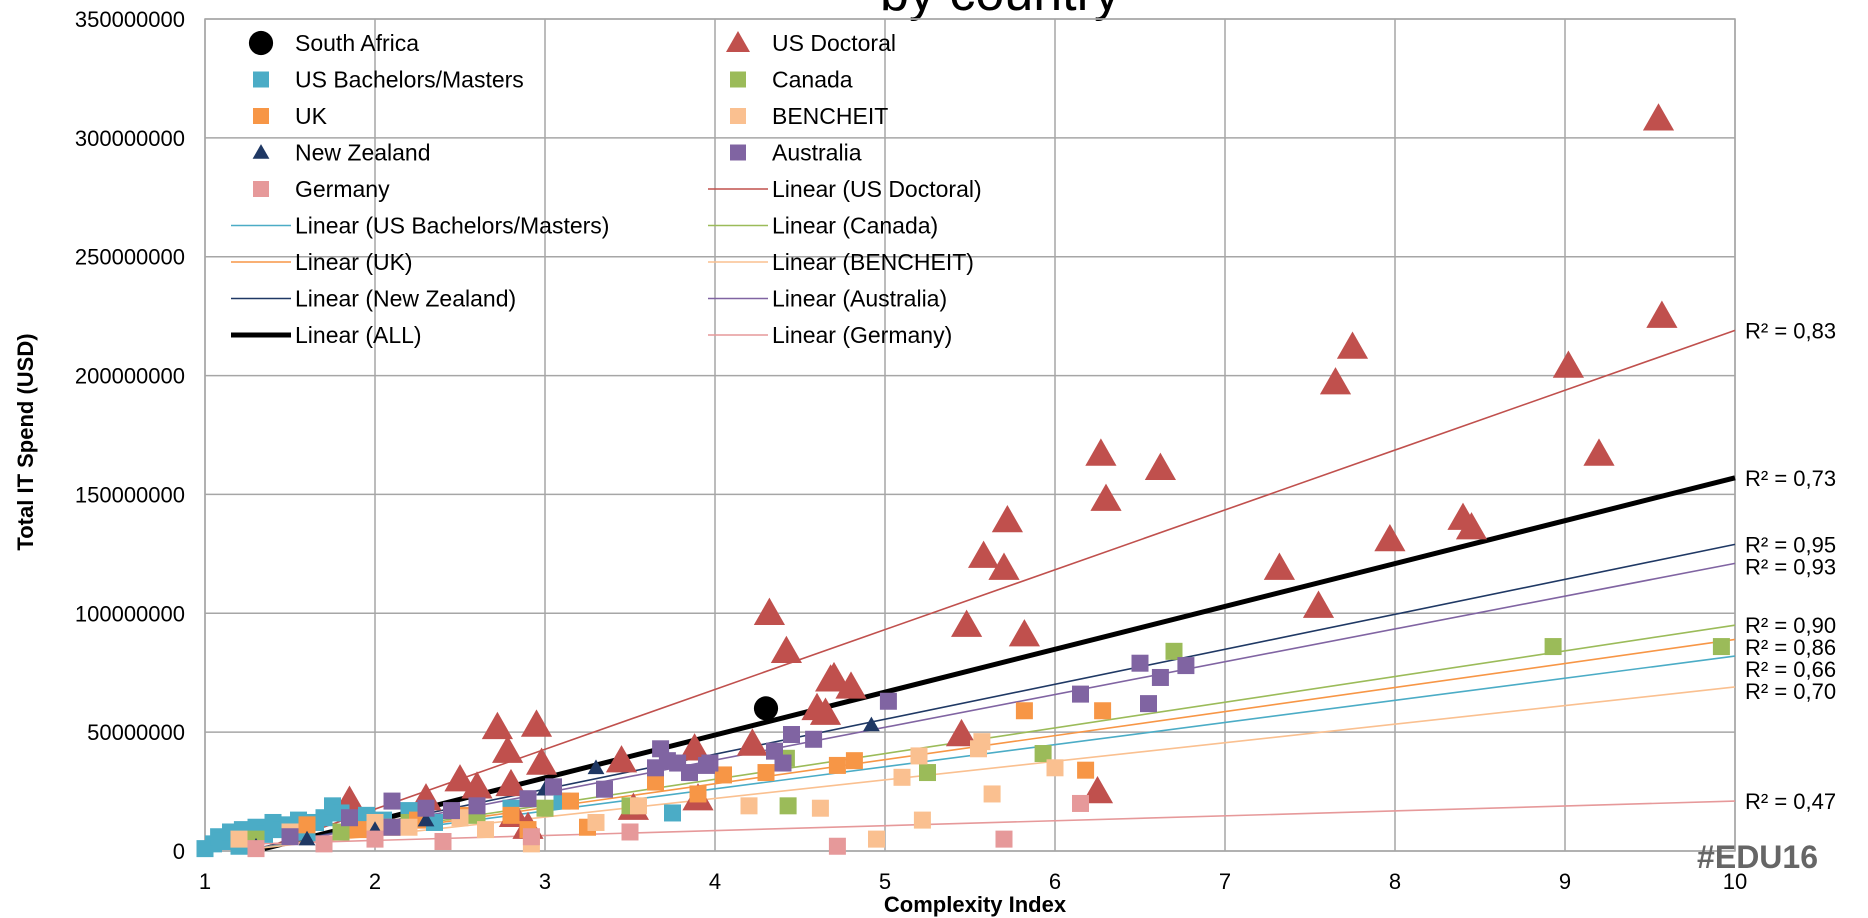 This screenshot has width=1868, height=918. I want to click on y-axis-title: Total IT Spend (USD), so click(25, 441).